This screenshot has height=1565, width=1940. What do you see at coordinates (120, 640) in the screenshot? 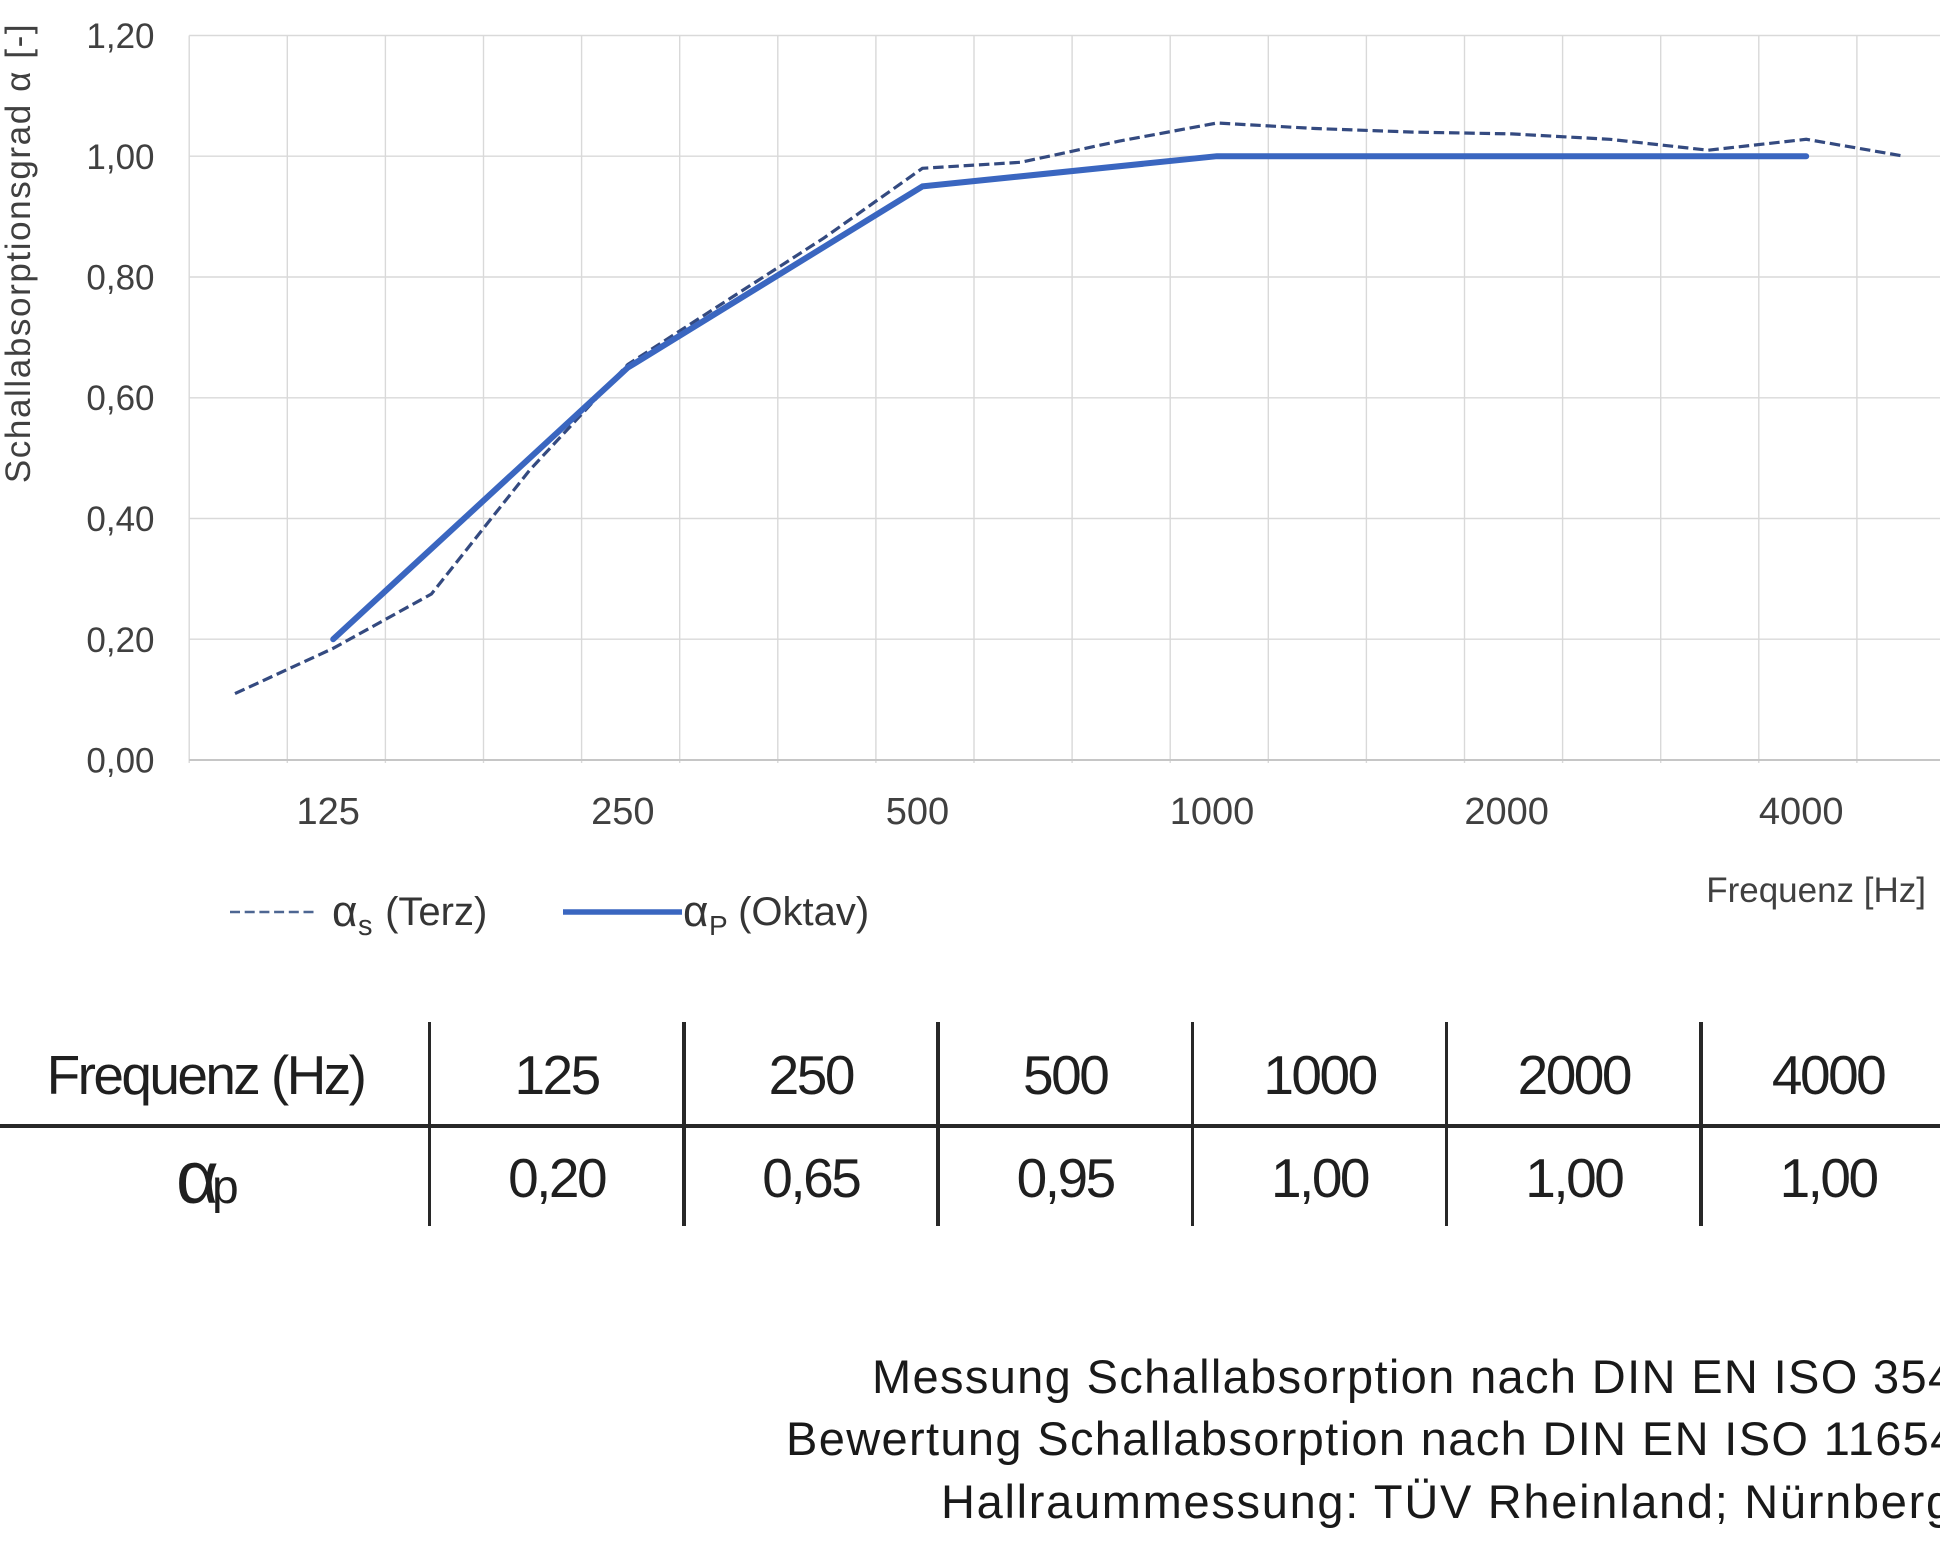
I see `svg-text: 0,20` at bounding box center [120, 640].